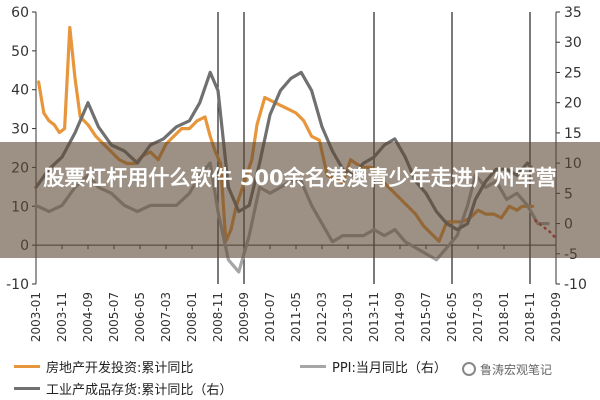  Describe the element at coordinates (575, 285) in the screenshot. I see `right-tick-label: -10` at that location.